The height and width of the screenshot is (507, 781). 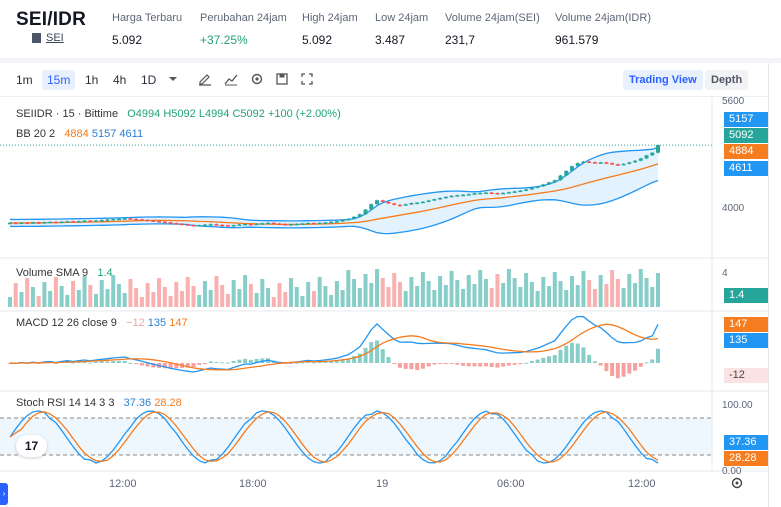 I want to click on coin-icon, so click(x=36, y=38).